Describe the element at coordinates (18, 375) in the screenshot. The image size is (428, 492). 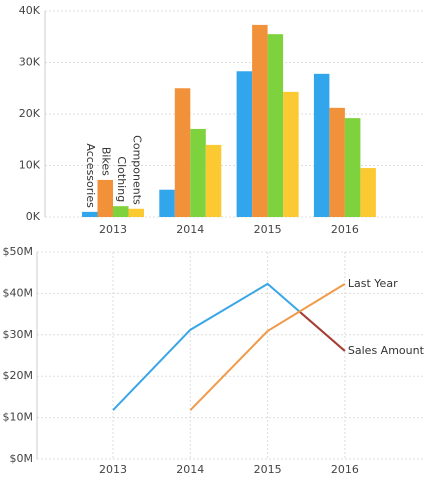
I see `y-tick-label: $20M` at that location.